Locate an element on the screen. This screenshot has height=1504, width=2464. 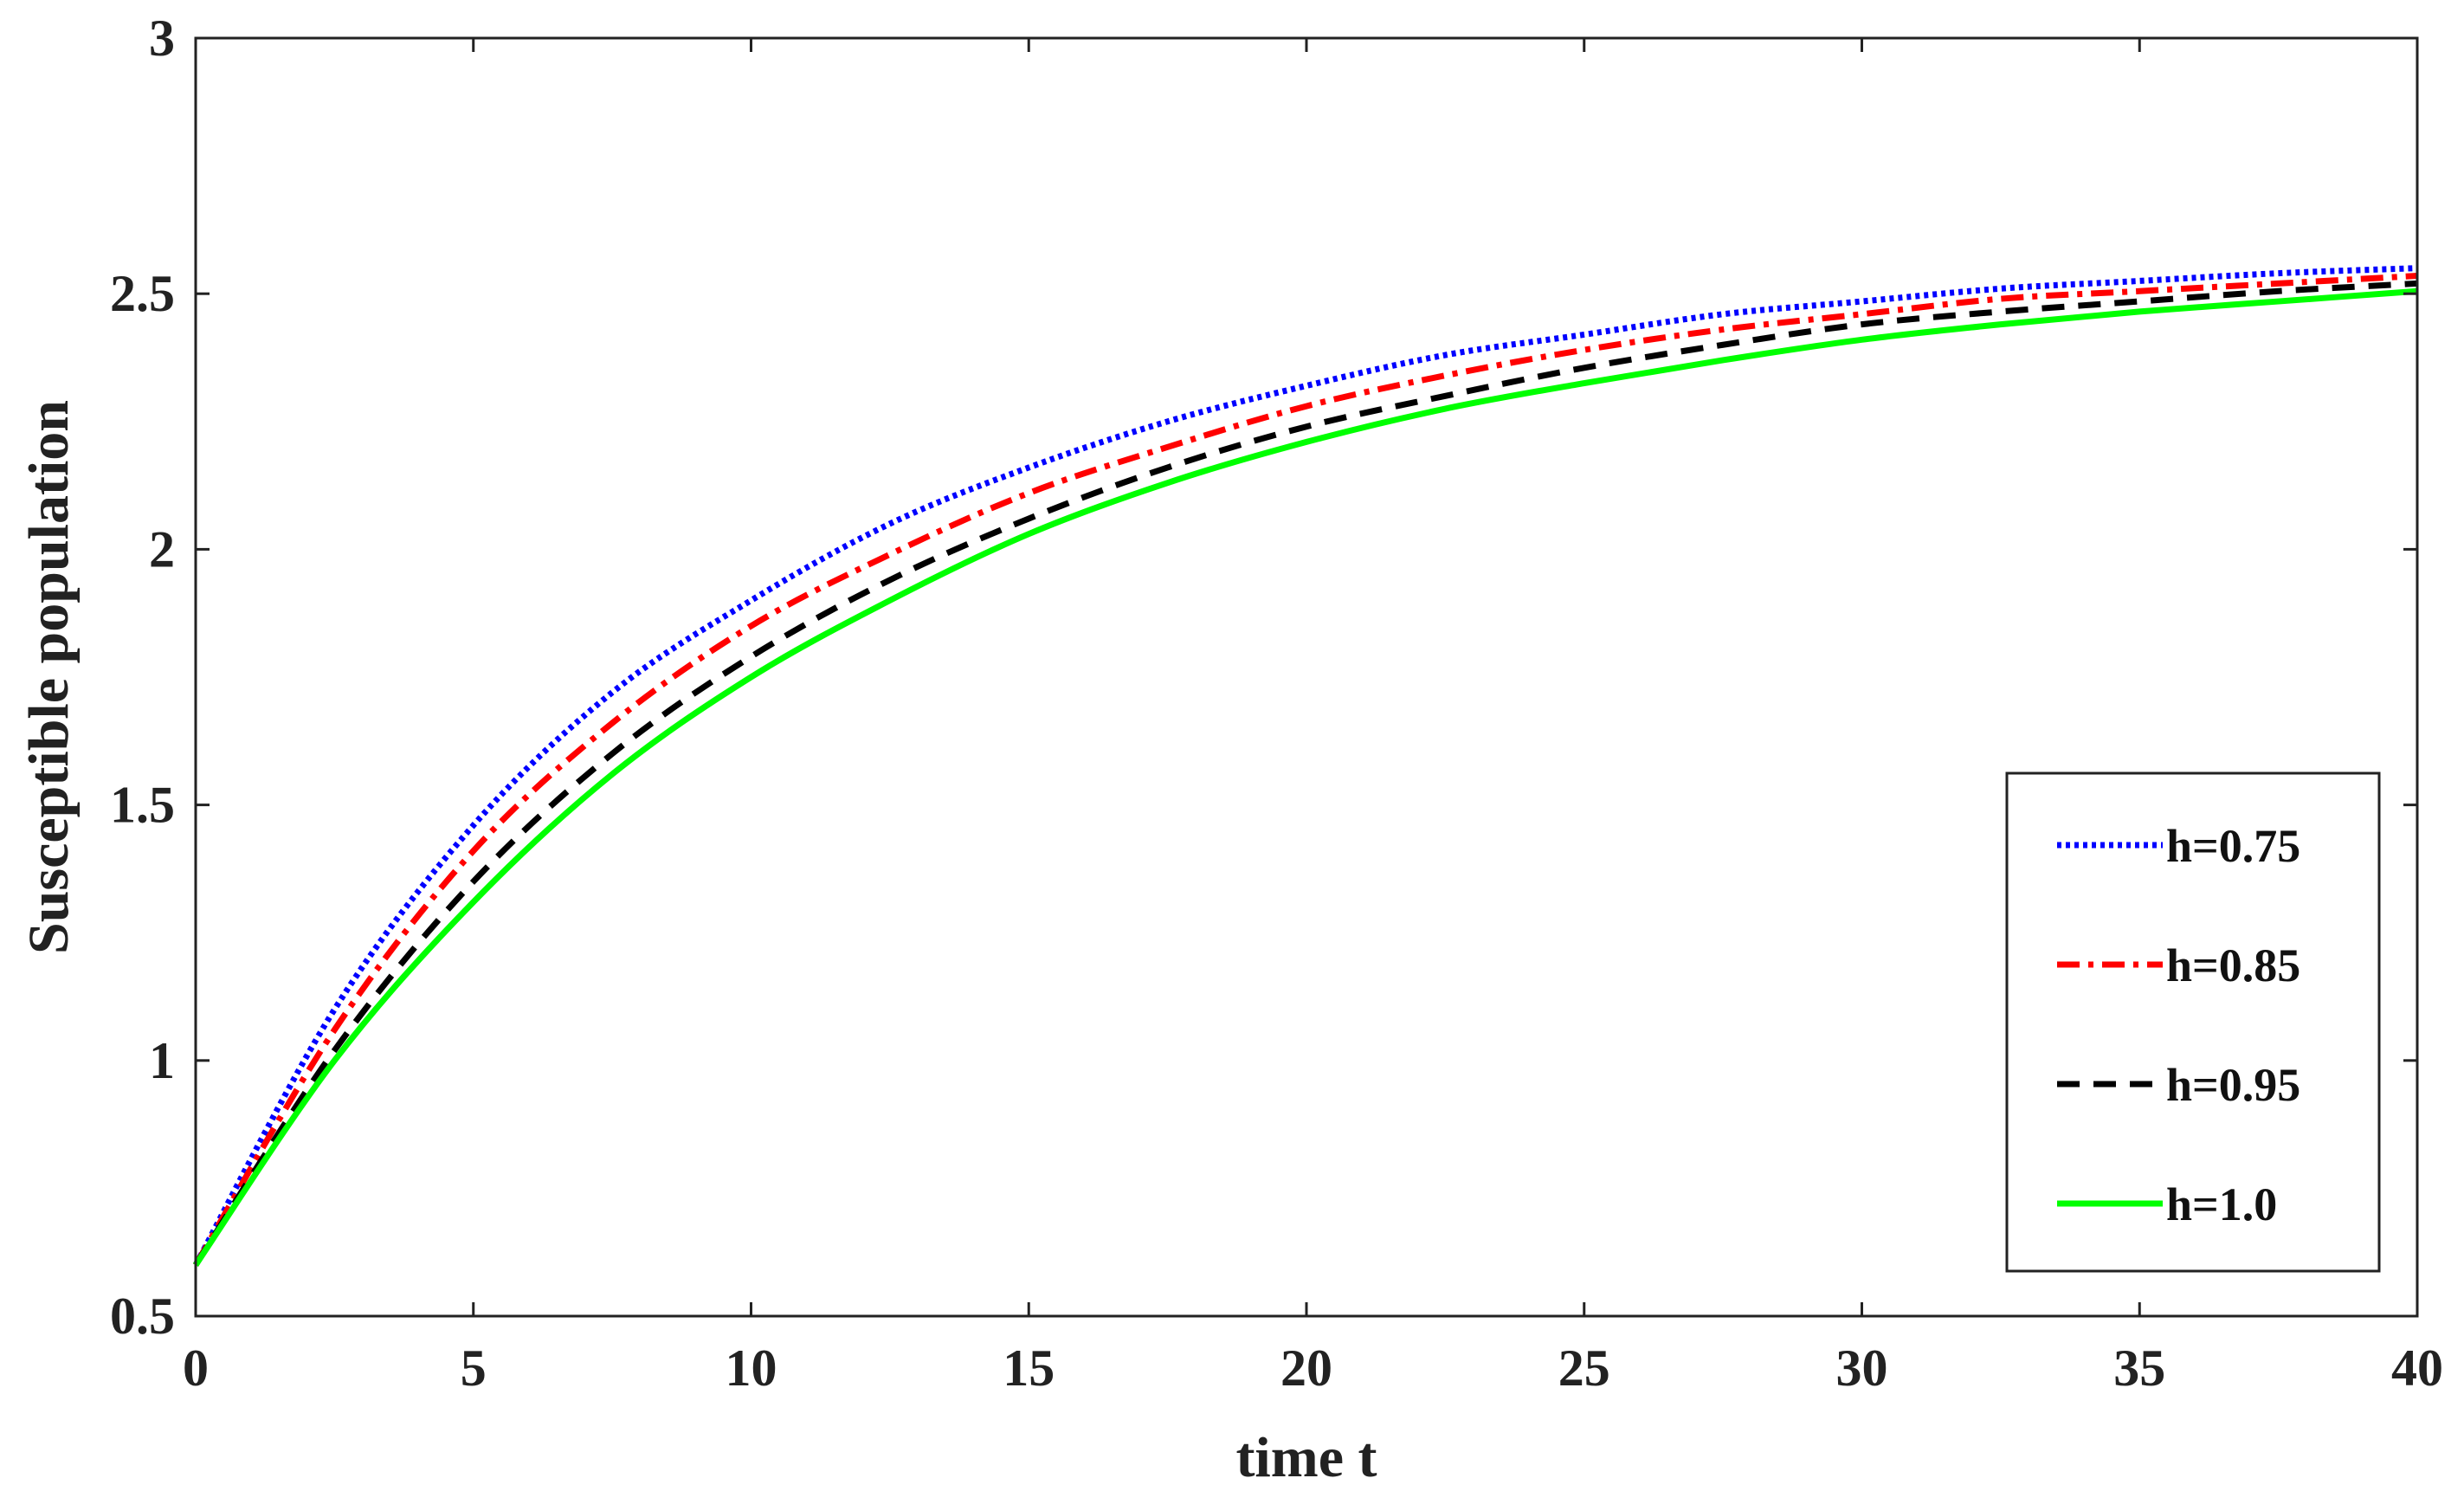
y-tick-label: 1 is located at coordinates (162, 1060).